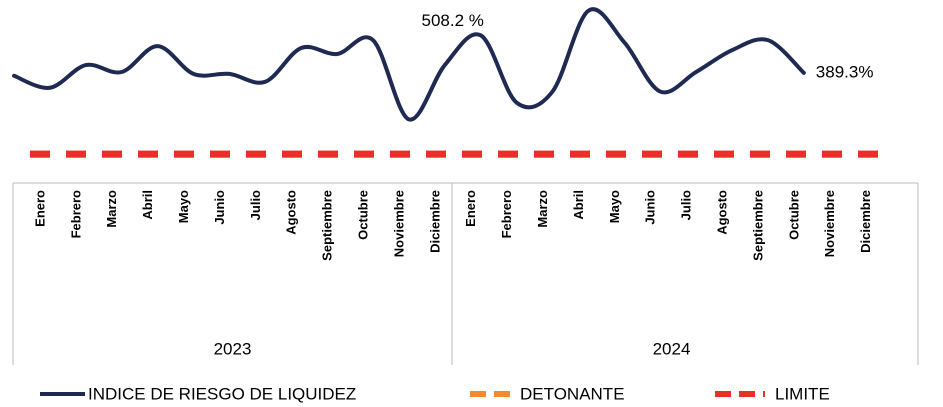 This screenshot has width=943, height=407. I want to click on legend-label: LIMITE, so click(802, 393).